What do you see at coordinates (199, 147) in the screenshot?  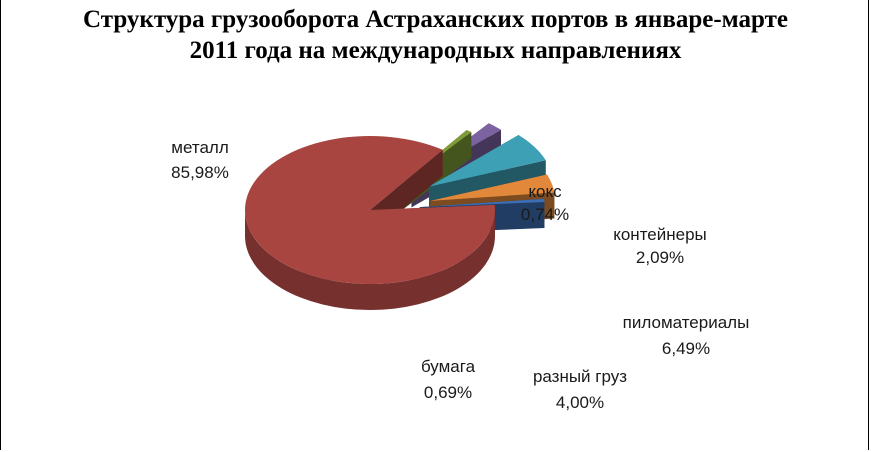 I see `slice-name-металл: металл` at bounding box center [199, 147].